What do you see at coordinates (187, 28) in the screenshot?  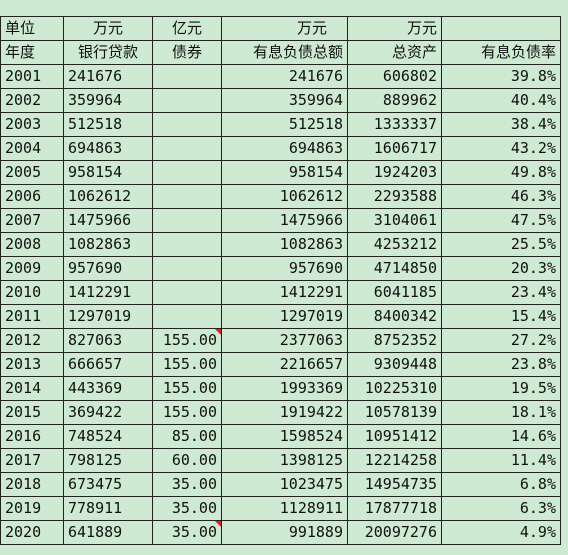 I see `bonds-unit-cell: 亿元` at bounding box center [187, 28].